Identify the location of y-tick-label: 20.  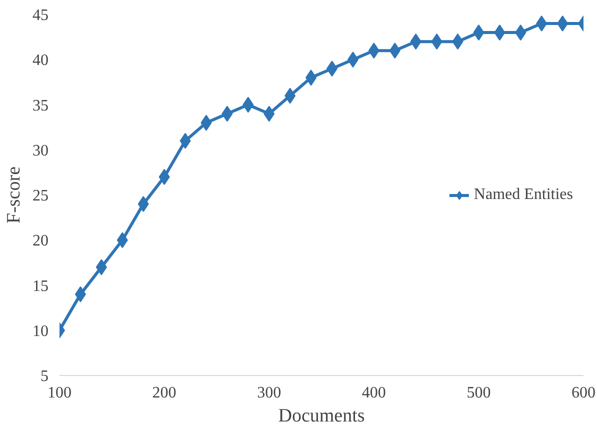
(40, 241).